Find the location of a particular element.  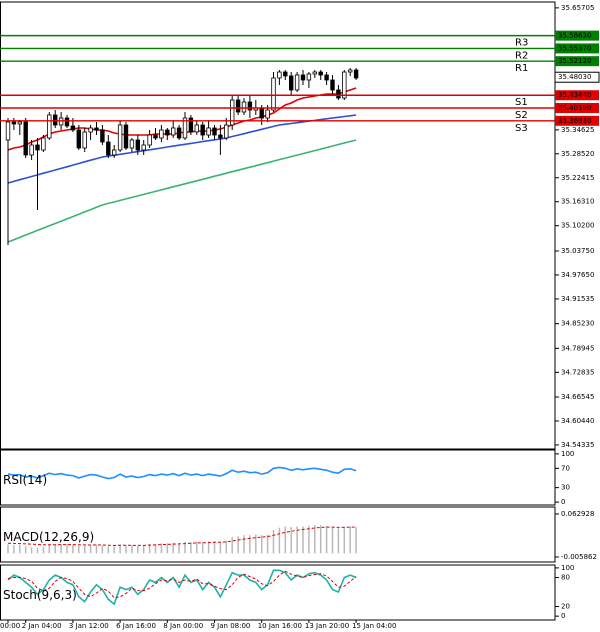

x-tick-label: 13 Jan 20:00 is located at coordinates (327, 626).